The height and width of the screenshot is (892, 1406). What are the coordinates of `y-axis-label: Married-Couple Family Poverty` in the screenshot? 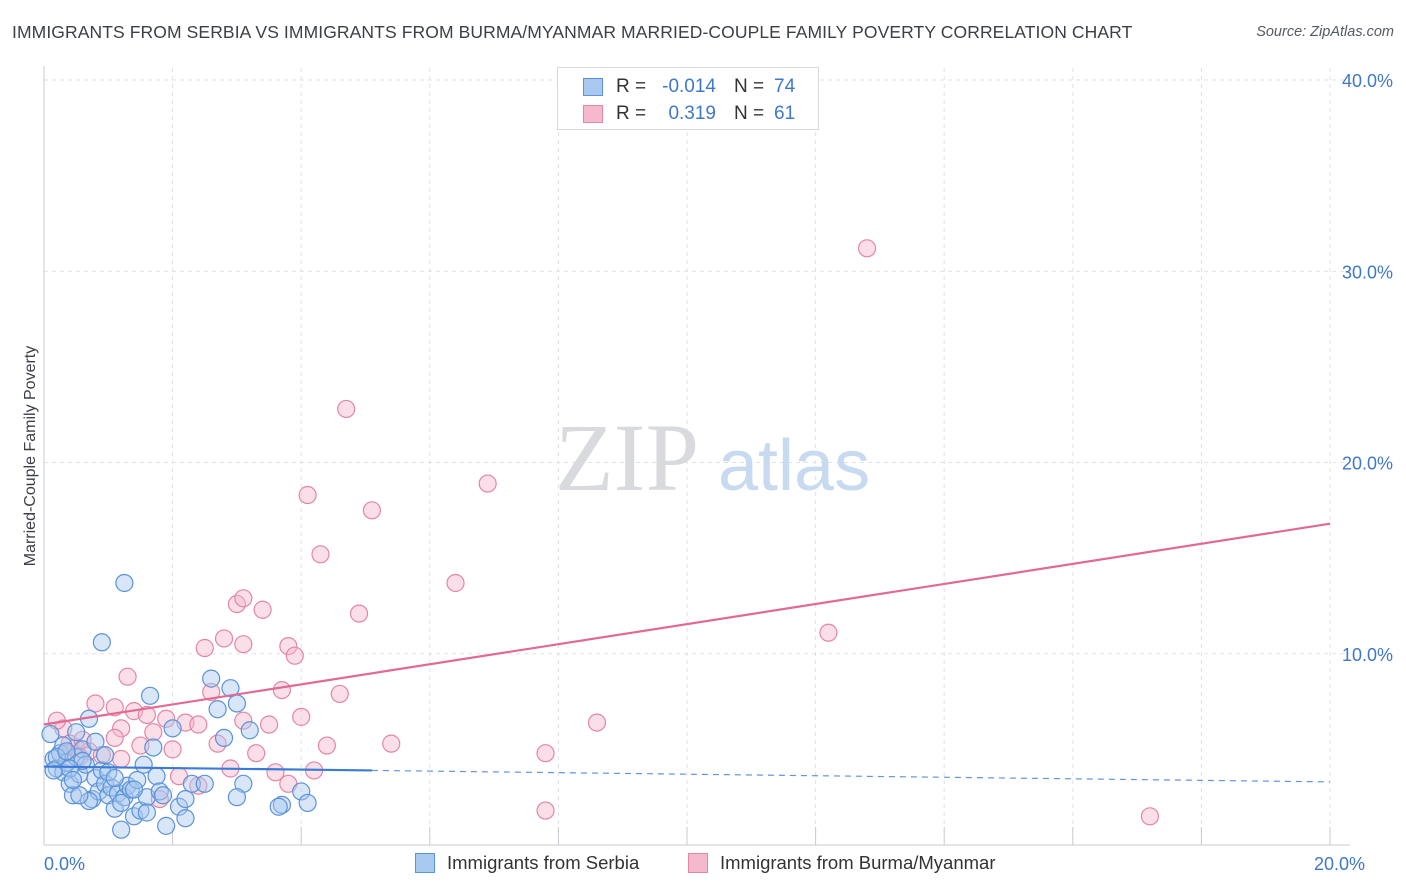 It's located at (30, 456).